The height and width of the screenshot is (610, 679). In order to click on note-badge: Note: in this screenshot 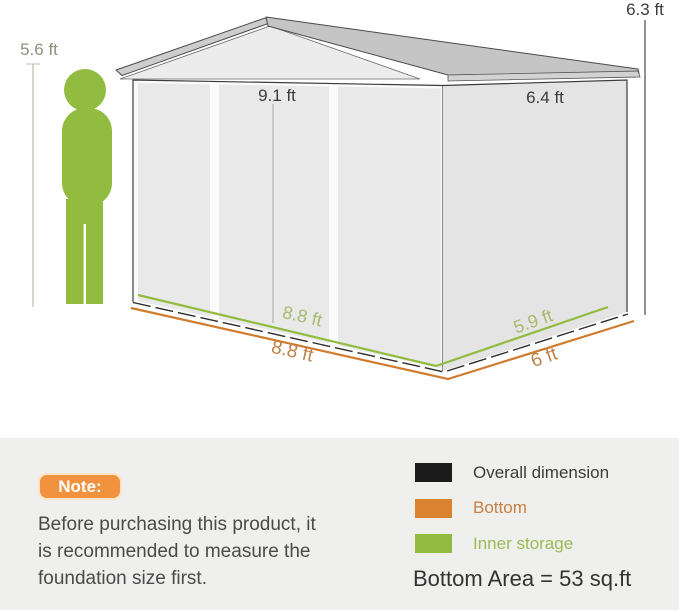, I will do `click(80, 486)`.